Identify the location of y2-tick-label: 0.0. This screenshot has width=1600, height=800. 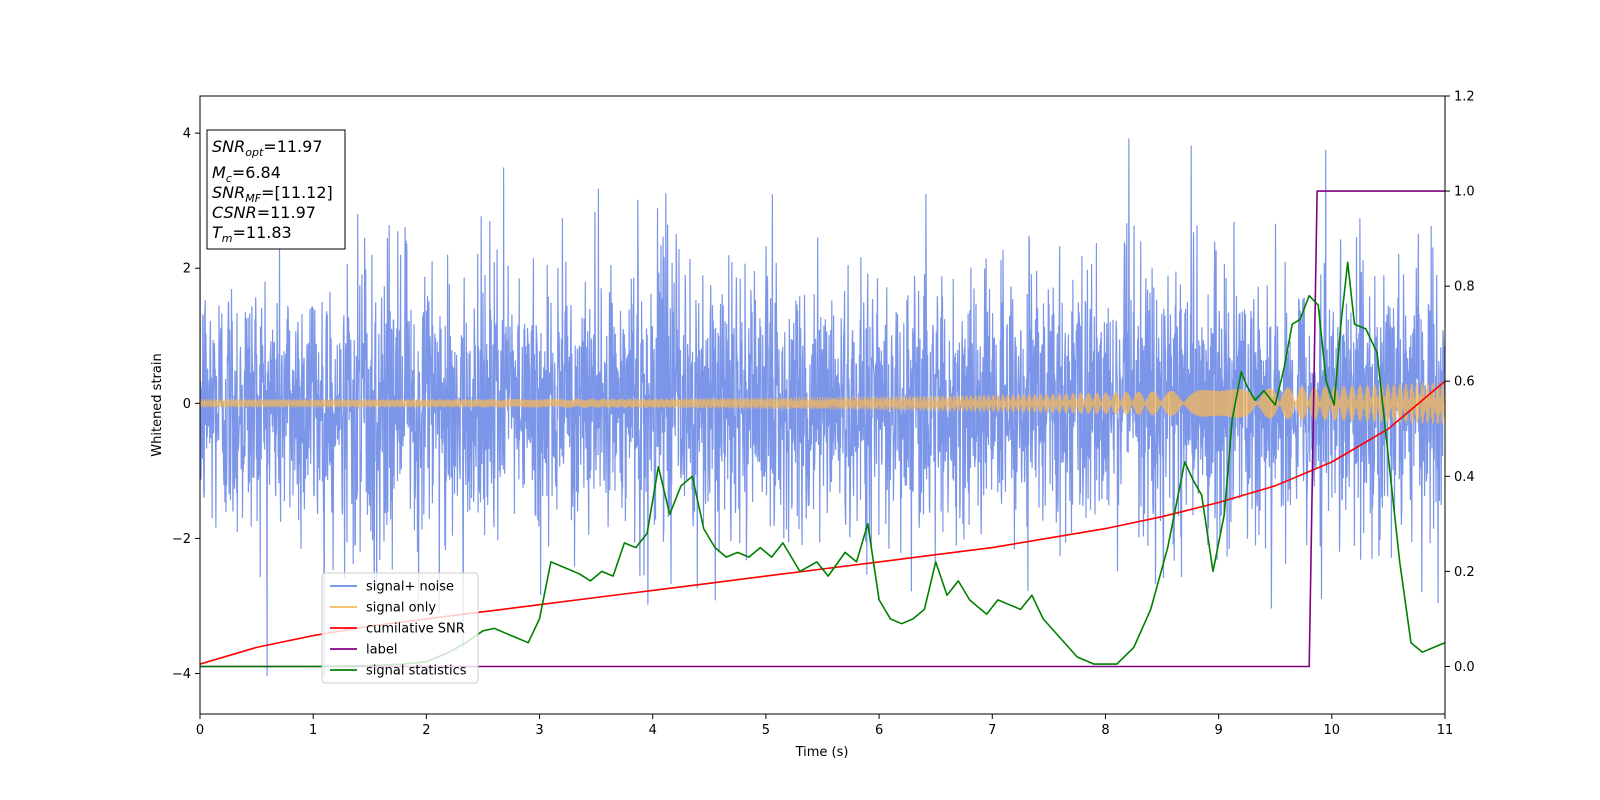
(1464, 667).